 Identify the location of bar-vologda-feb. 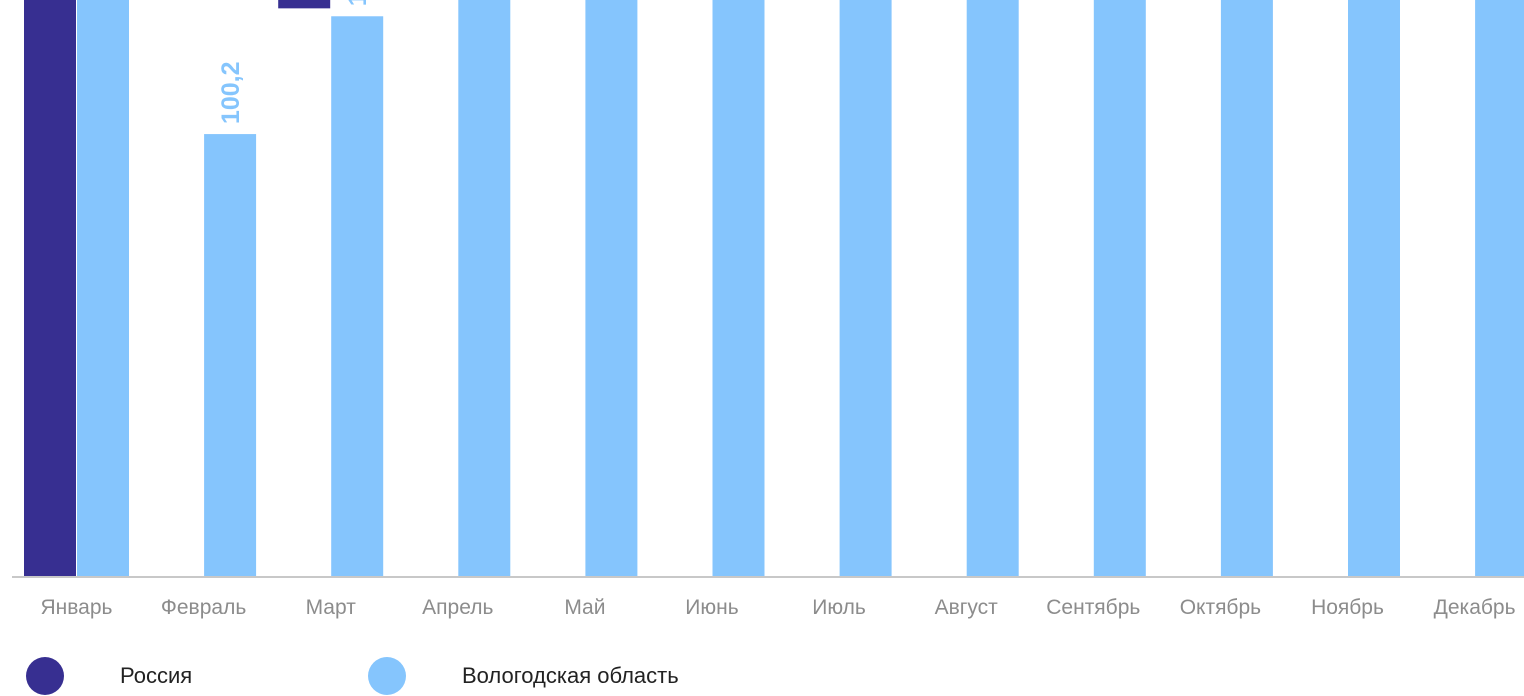
(230, 355).